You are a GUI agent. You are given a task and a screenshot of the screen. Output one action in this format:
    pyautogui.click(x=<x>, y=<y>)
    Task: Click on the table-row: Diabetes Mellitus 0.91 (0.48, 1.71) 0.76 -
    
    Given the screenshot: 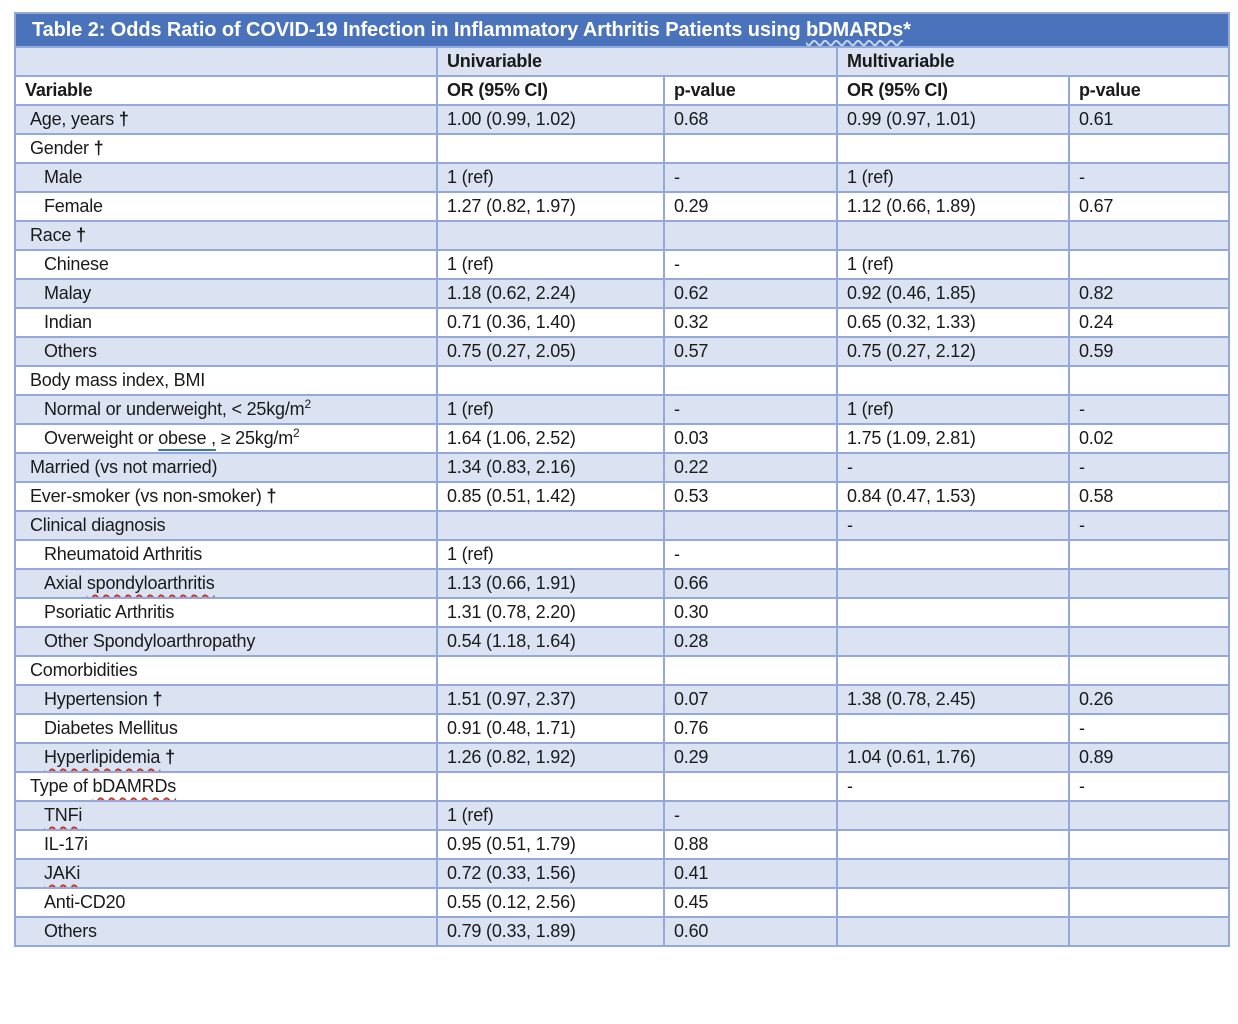 What is the action you would take?
    pyautogui.click(x=622, y=728)
    